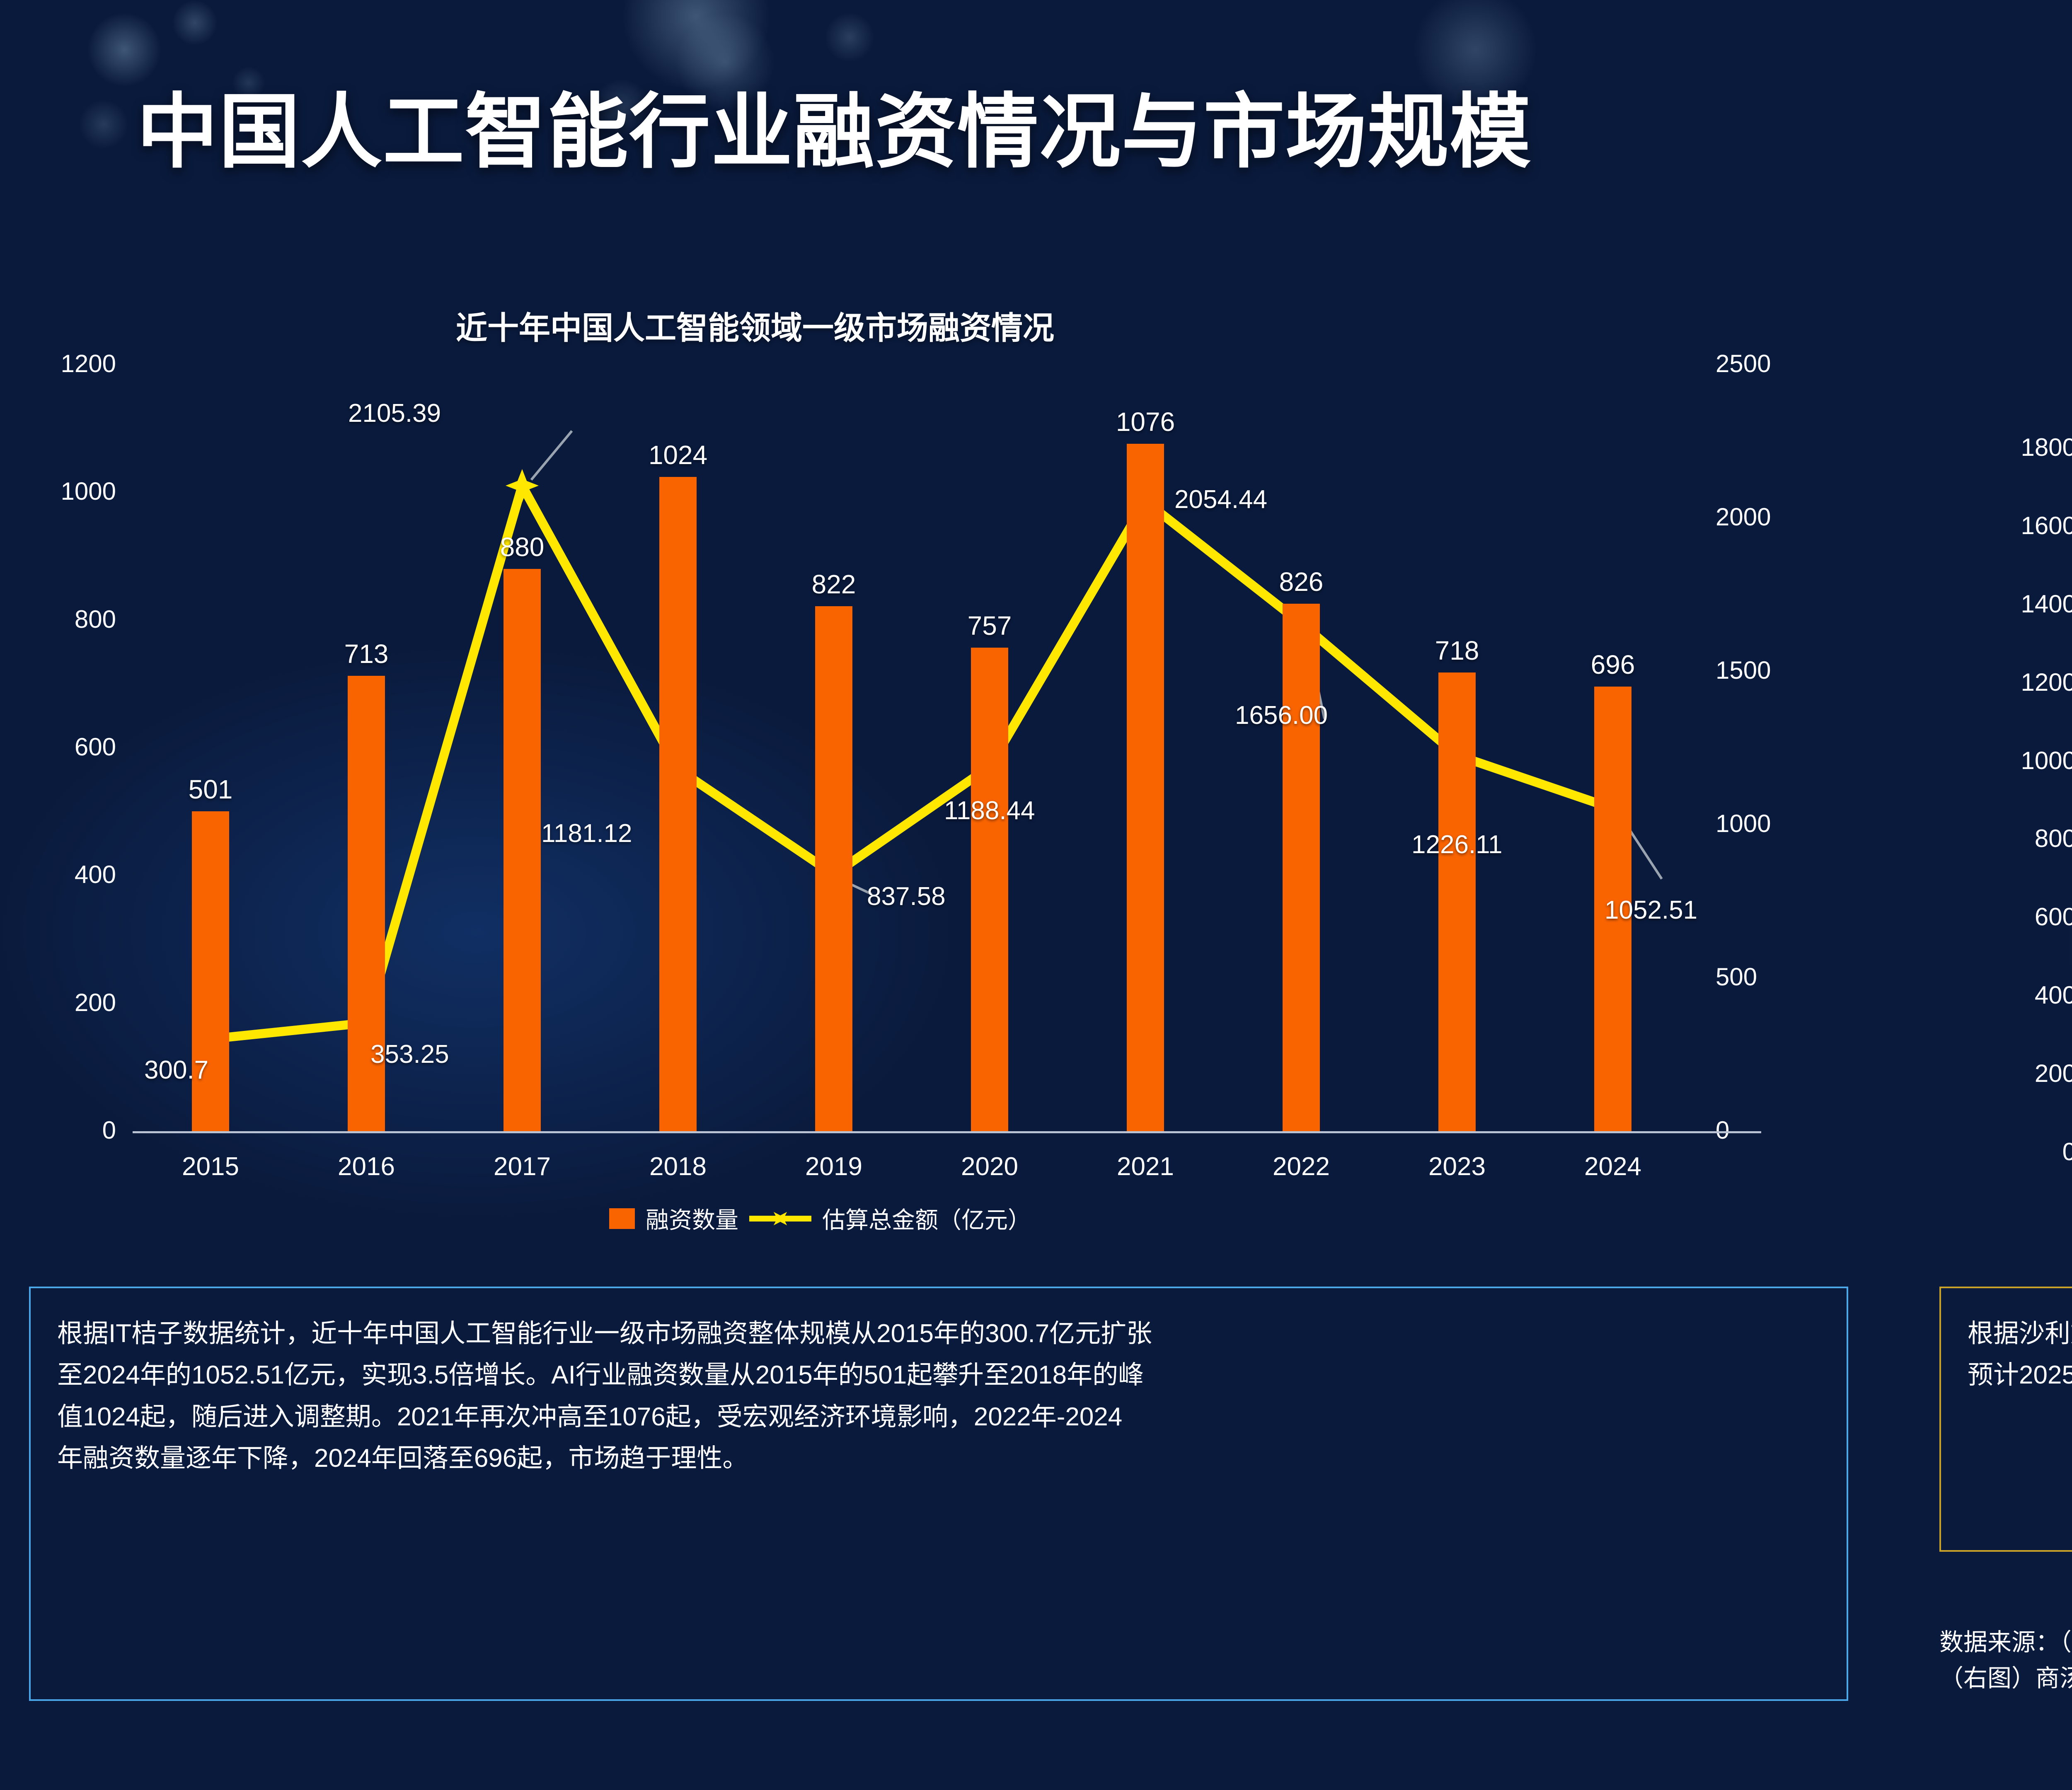  What do you see at coordinates (834, 132) in the screenshot?
I see `page-title: 中国人工智能行业融资情况与市场规模` at bounding box center [834, 132].